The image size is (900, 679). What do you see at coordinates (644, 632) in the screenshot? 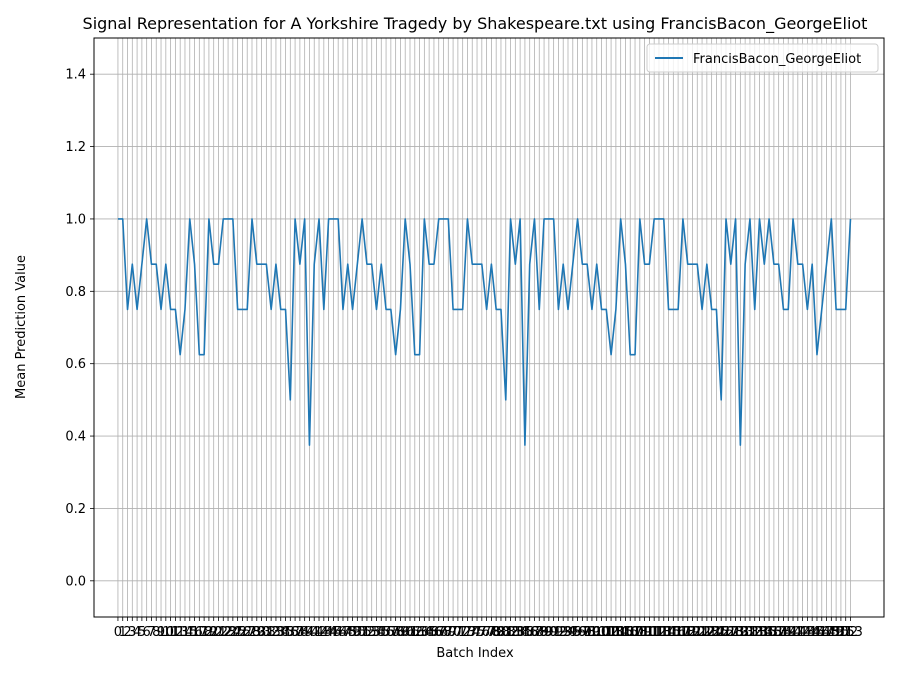
I see `x-tick-label: 110` at bounding box center [644, 632].